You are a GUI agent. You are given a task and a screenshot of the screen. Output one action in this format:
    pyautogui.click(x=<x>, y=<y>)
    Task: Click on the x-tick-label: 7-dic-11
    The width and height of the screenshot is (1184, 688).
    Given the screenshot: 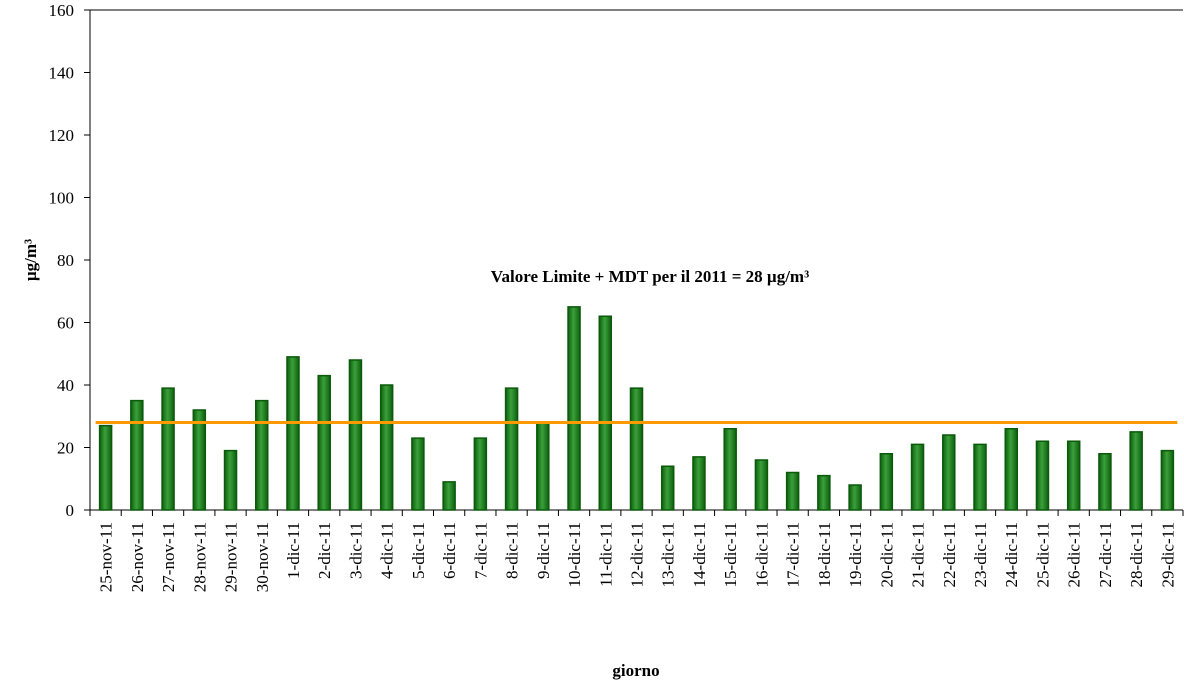 What is the action you would take?
    pyautogui.click(x=480, y=550)
    